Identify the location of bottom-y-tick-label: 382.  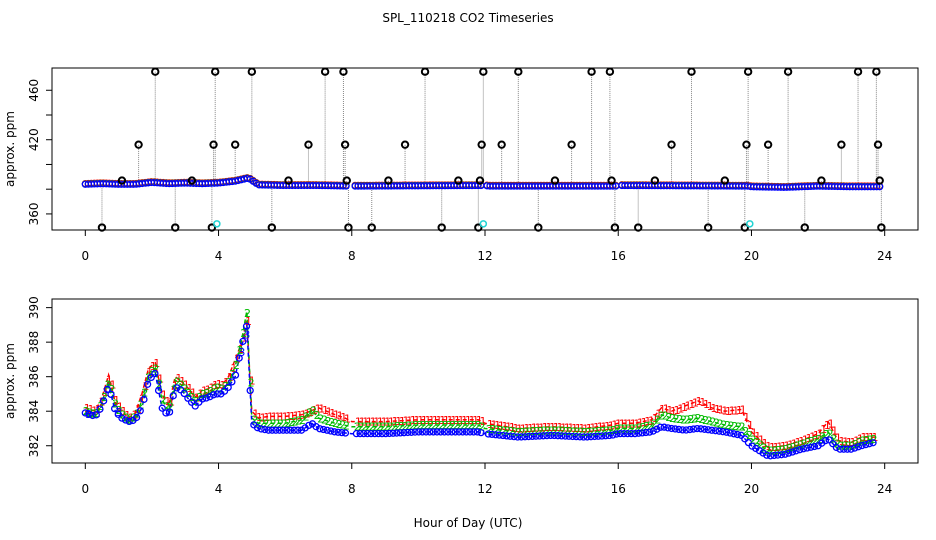
(34, 445).